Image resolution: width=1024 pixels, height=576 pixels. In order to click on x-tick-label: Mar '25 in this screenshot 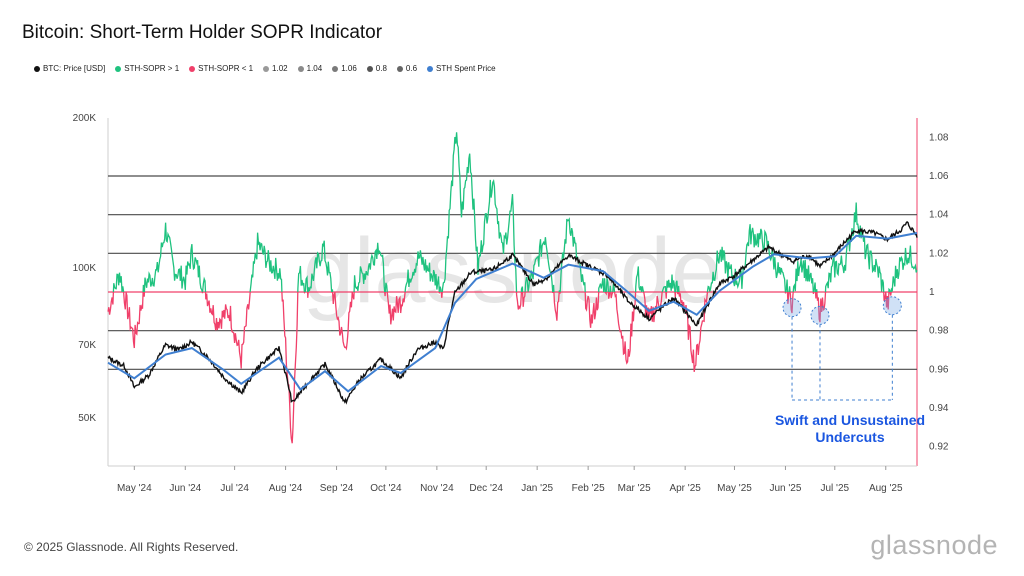, I will do `click(634, 488)`.